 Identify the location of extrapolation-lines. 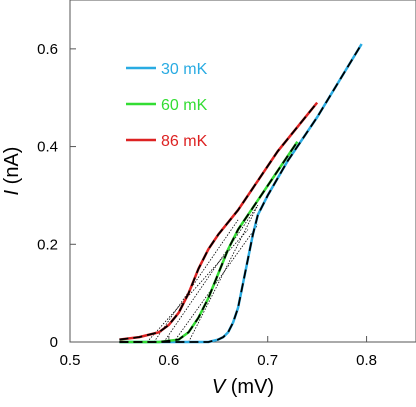
(202, 273).